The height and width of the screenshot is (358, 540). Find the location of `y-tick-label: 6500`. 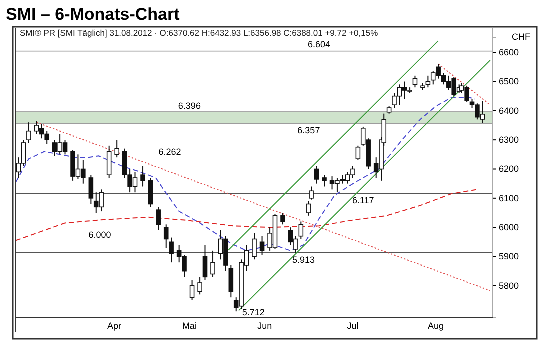

y-tick-label: 6500 is located at coordinates (509, 81).